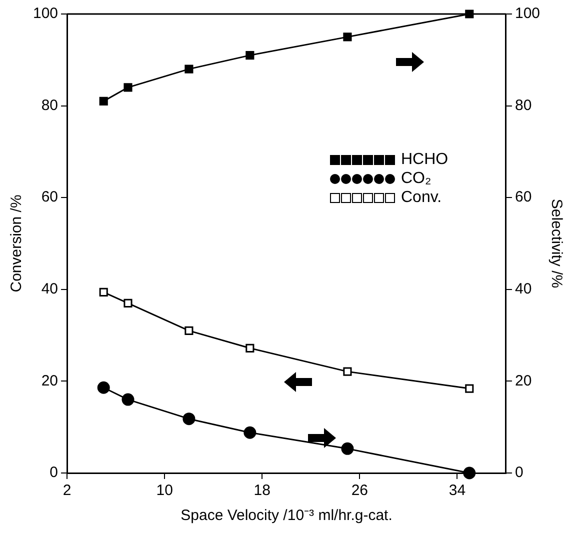  Describe the element at coordinates (164, 491) in the screenshot. I see `x-tick-label: 10` at that location.